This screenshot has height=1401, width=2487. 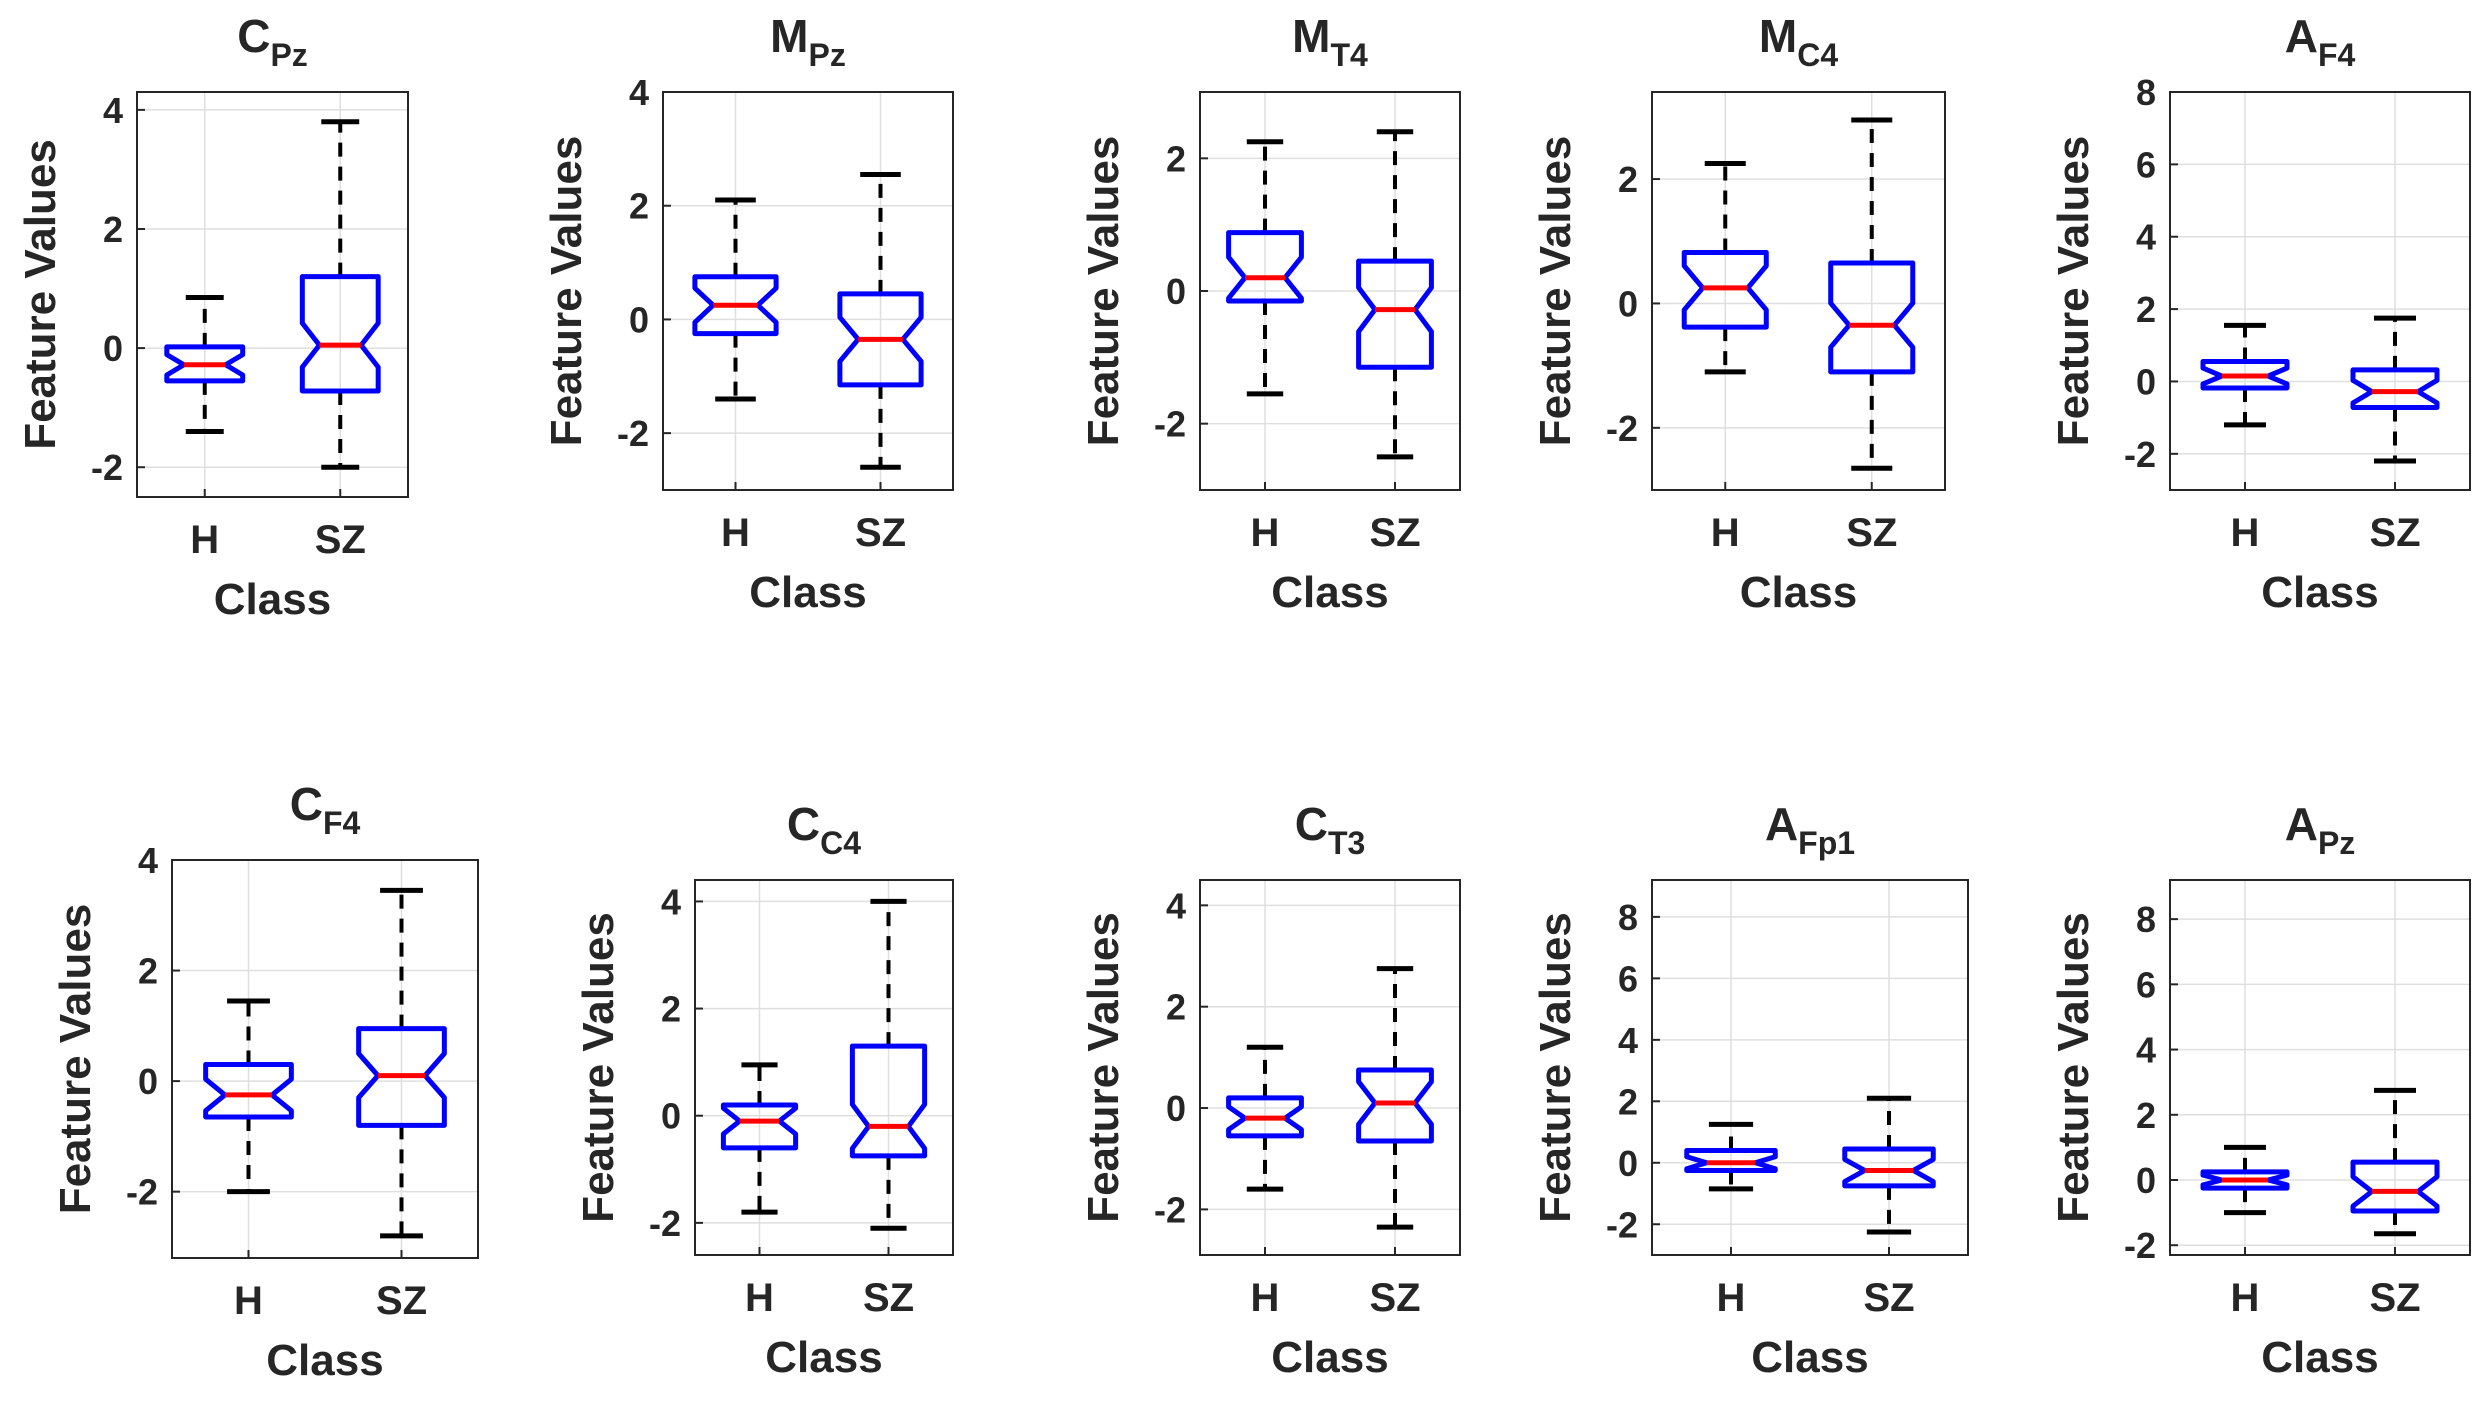 I want to click on subplot-2: -2 0 2 H SZ Class Feature Values MT4, so click(x=1270, y=313).